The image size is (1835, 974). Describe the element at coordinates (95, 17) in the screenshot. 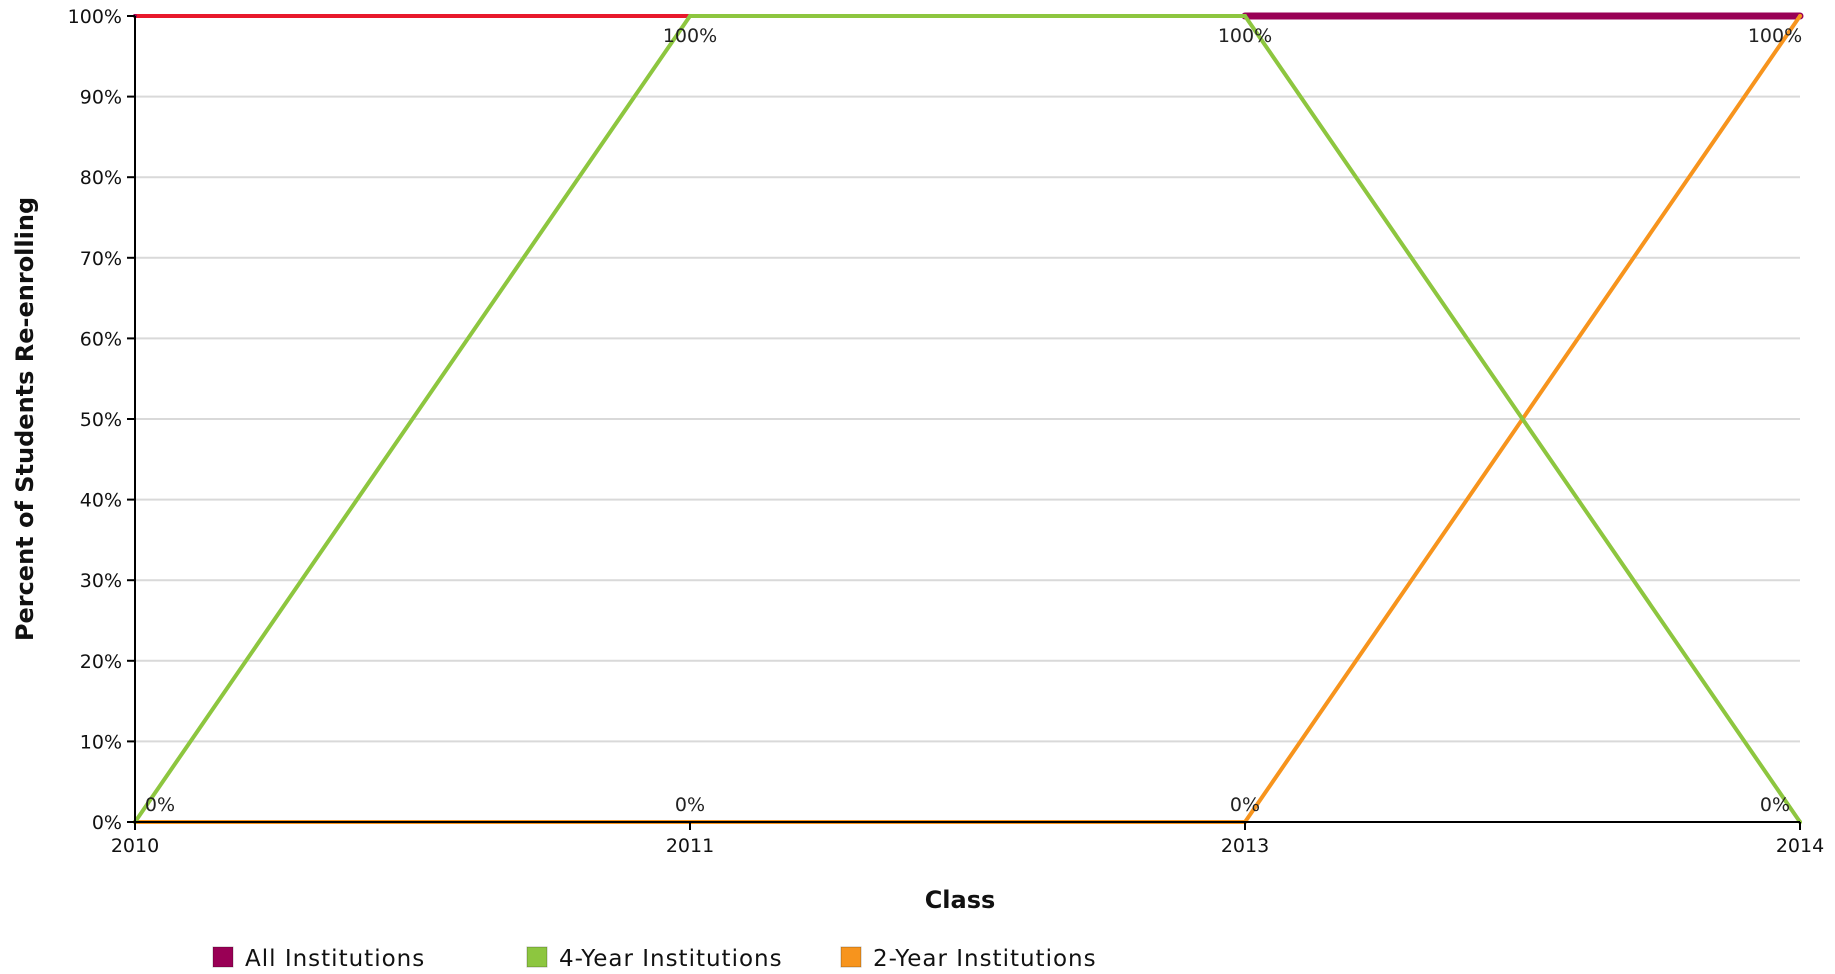

I see `y-tick-label: 100%` at that location.